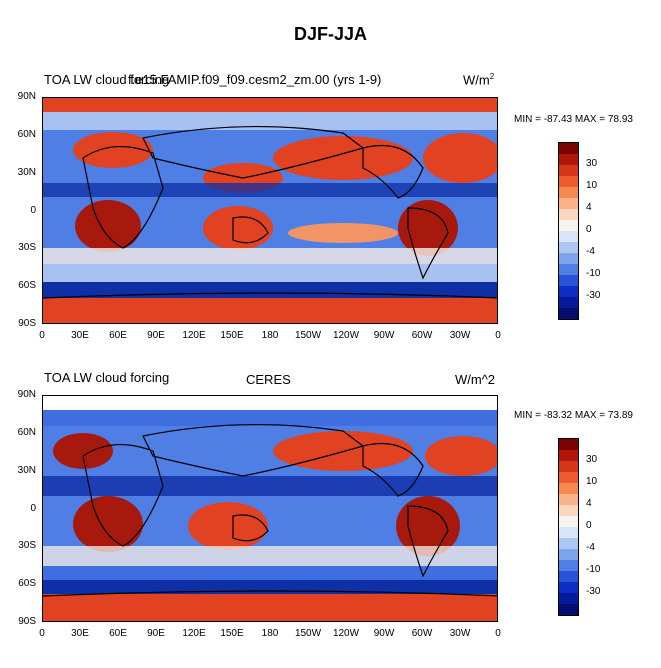  I want to click on colorbar-label: -10, so click(593, 273).